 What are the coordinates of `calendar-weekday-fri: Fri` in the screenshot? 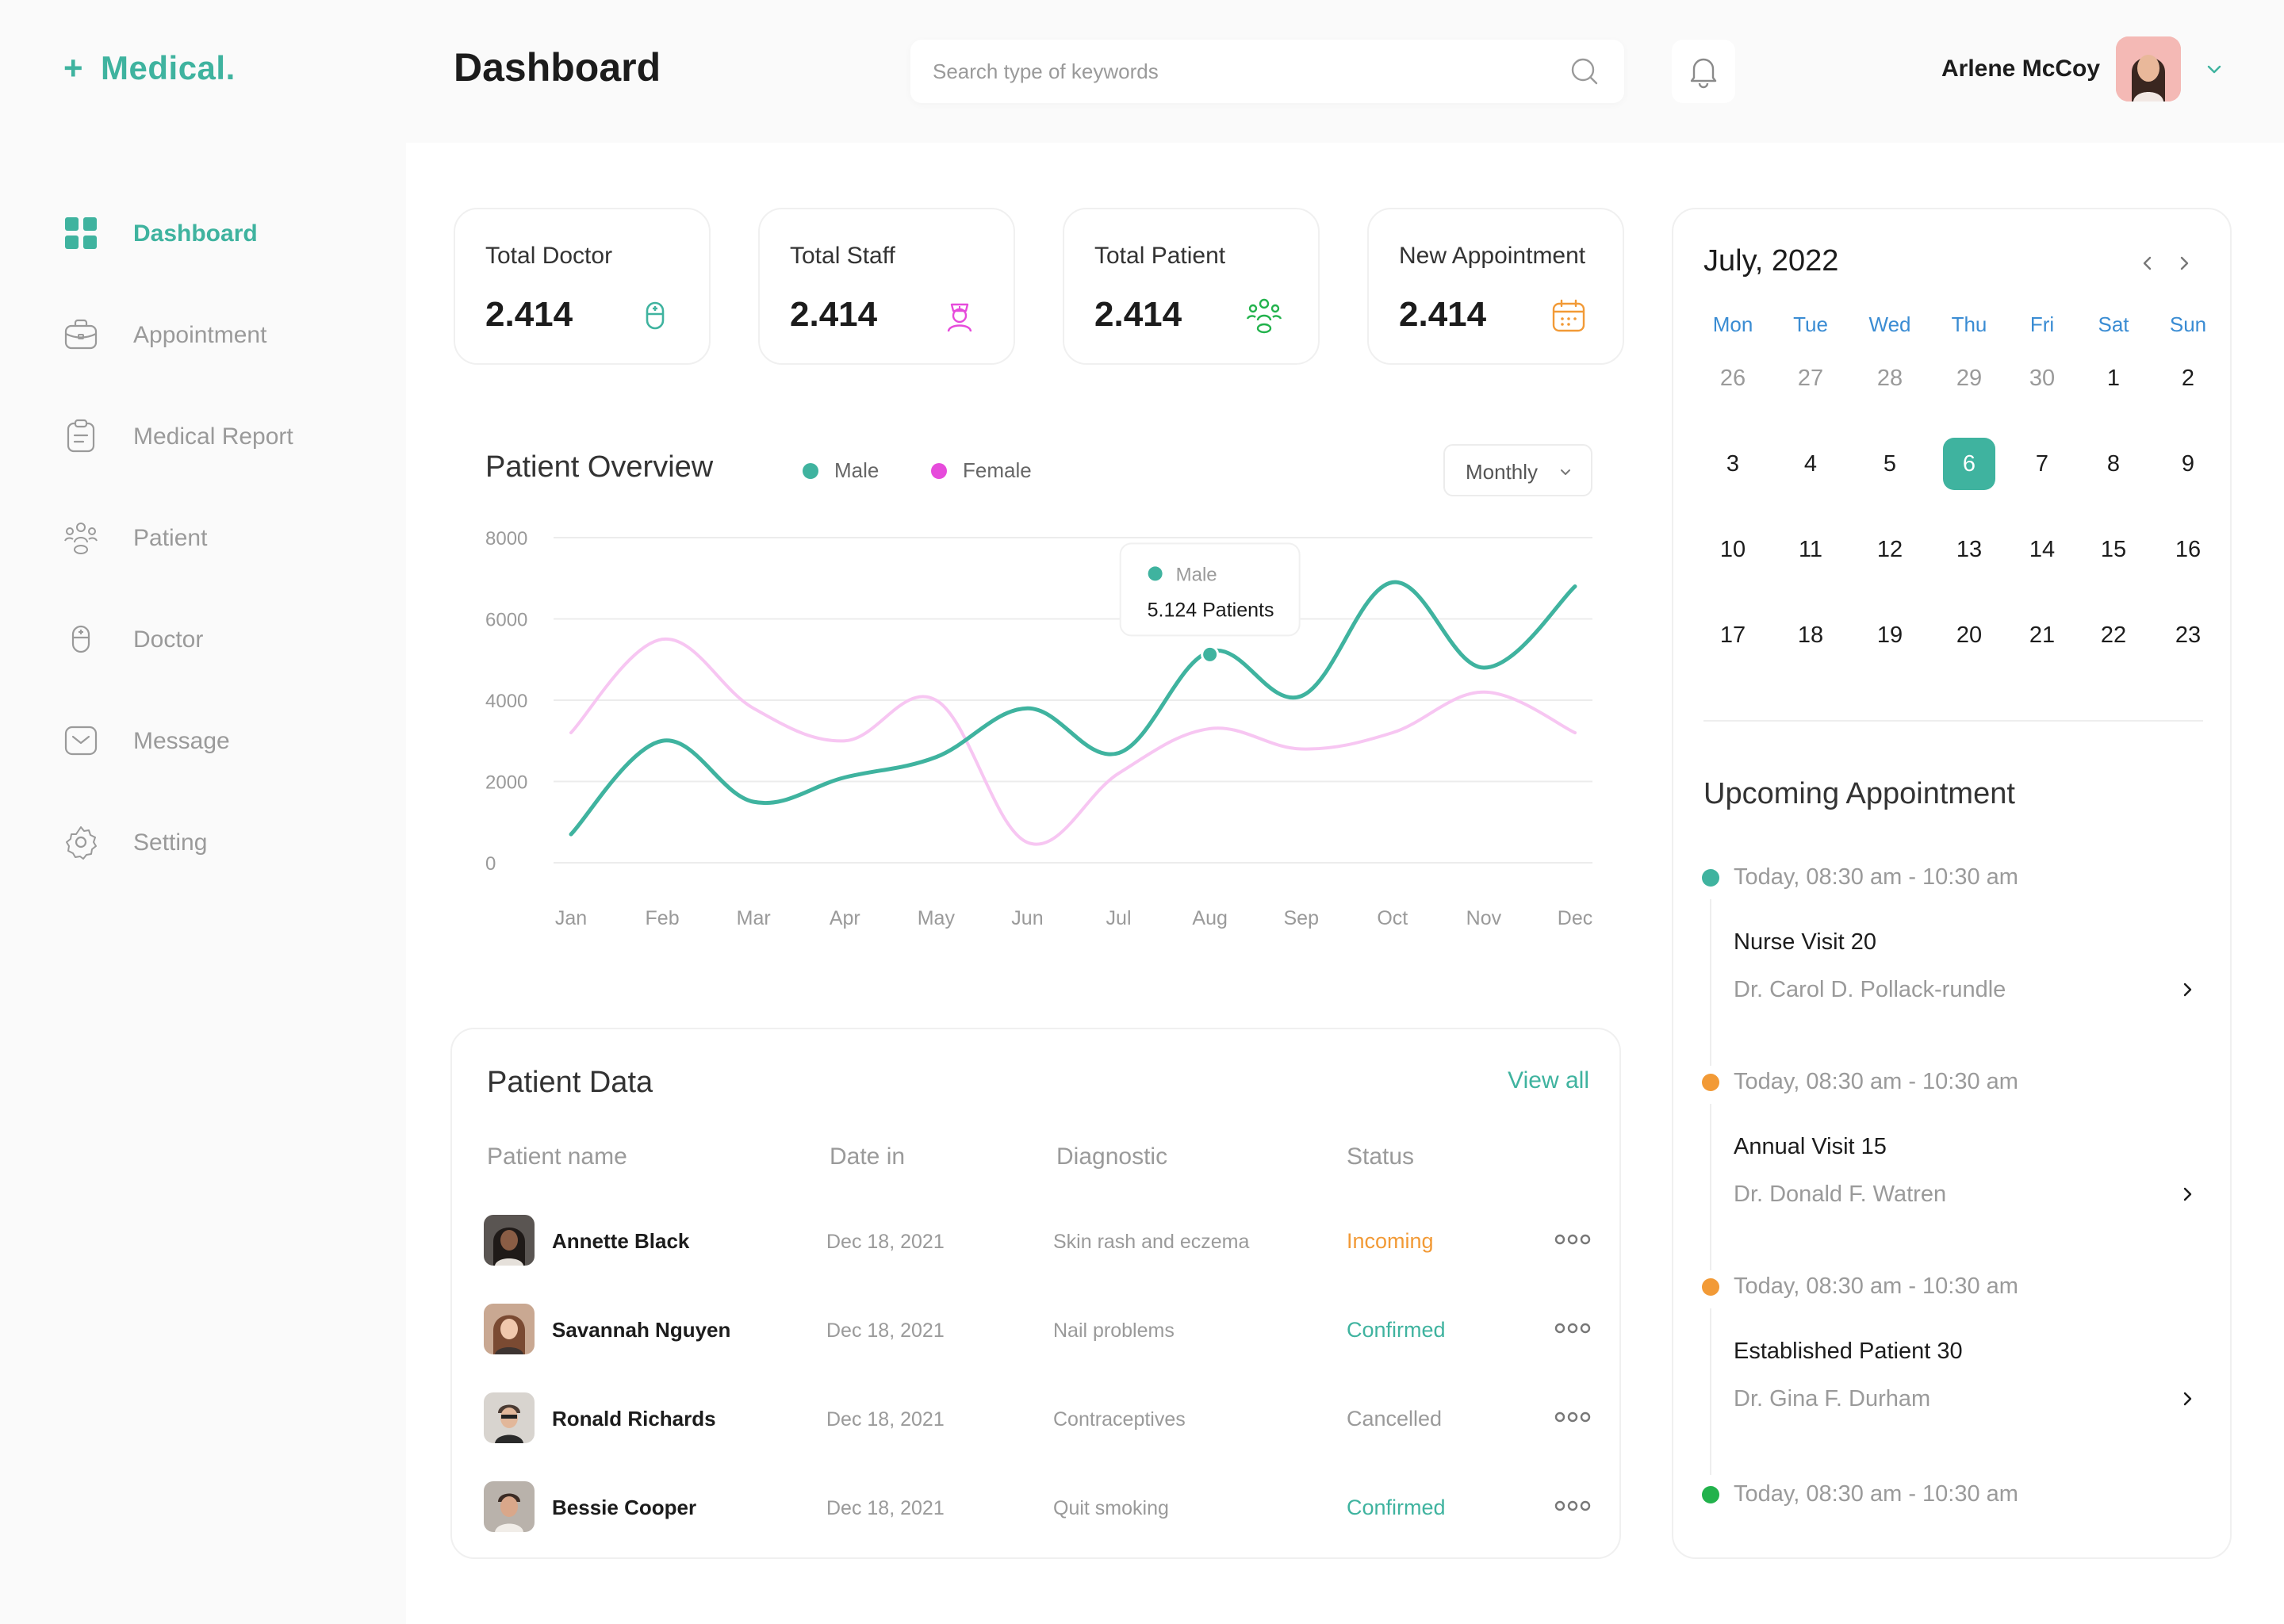 It's located at (2042, 324).